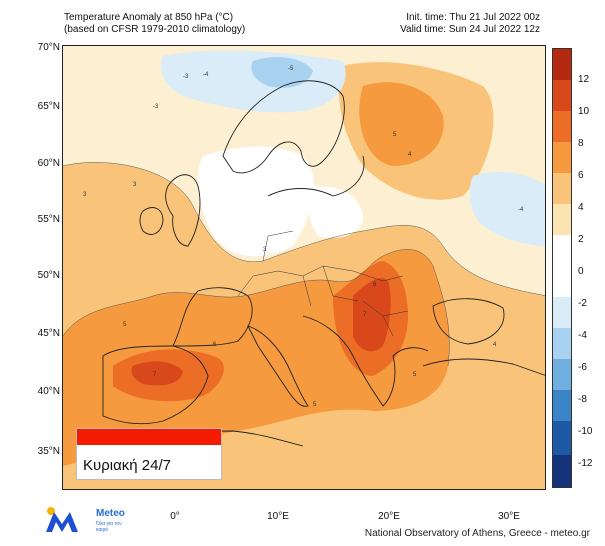 Image resolution: width=605 pixels, height=546 pixels. I want to click on colorbar-label: 0, so click(581, 271).